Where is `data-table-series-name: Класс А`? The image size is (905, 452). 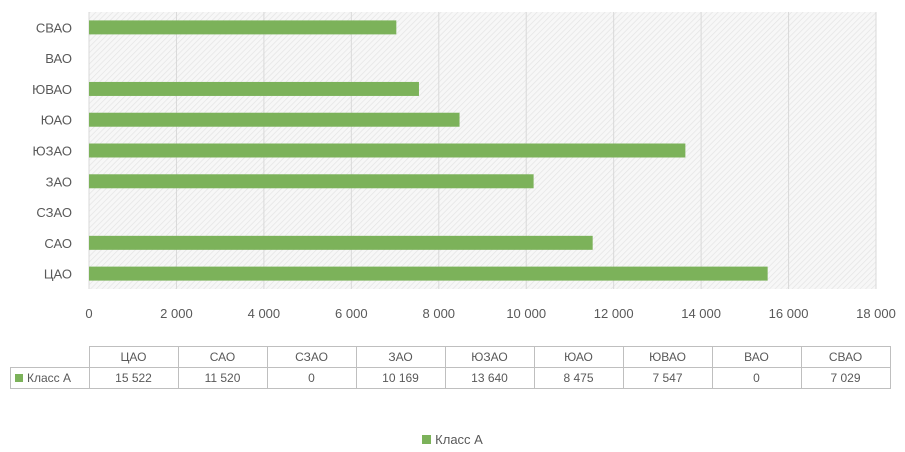
data-table-series-name: Класс А is located at coordinates (49, 378).